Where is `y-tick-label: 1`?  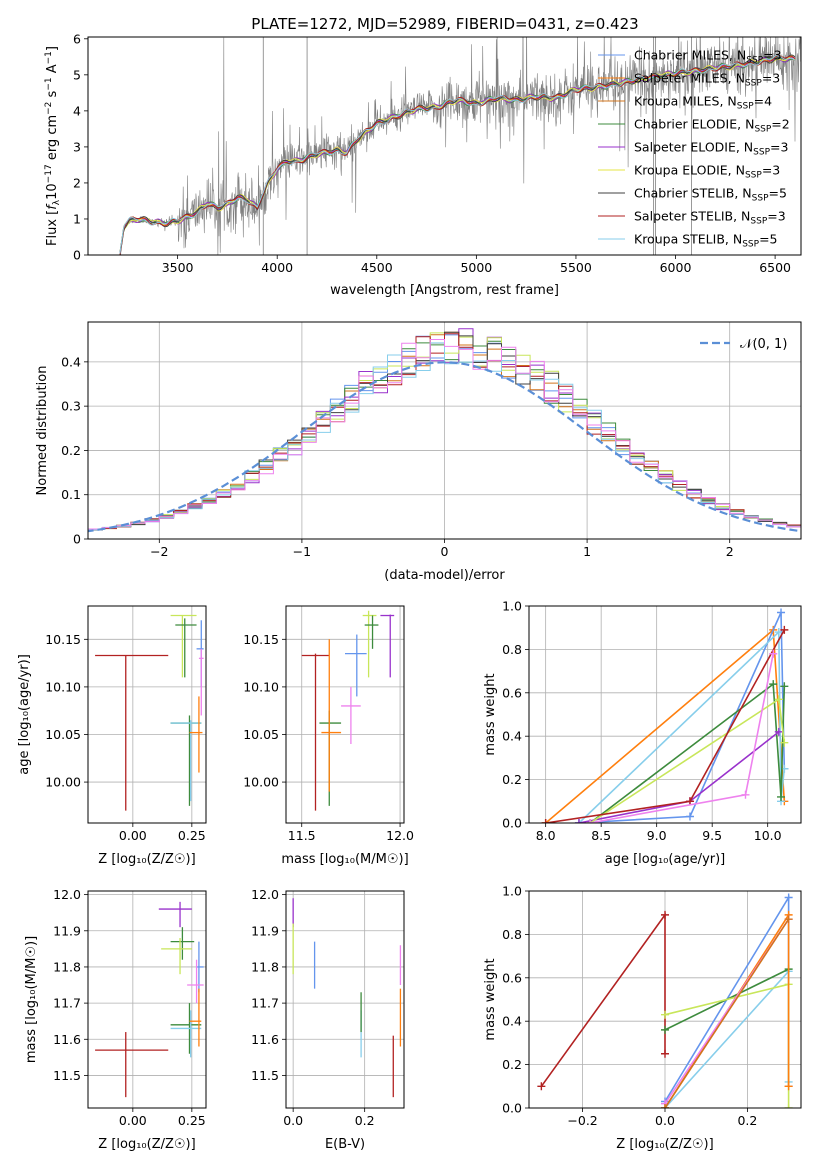
y-tick-label: 1 is located at coordinates (77, 218).